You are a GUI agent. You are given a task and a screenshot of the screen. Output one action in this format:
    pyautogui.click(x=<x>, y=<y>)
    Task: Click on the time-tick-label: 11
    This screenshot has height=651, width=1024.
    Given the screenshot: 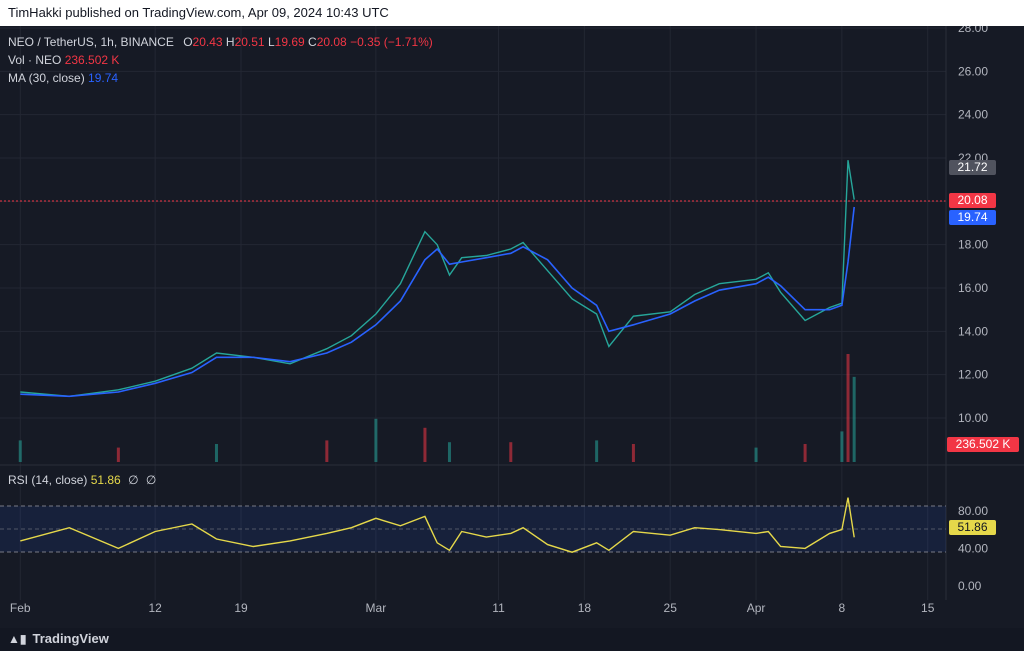 What is the action you would take?
    pyautogui.click(x=498, y=608)
    